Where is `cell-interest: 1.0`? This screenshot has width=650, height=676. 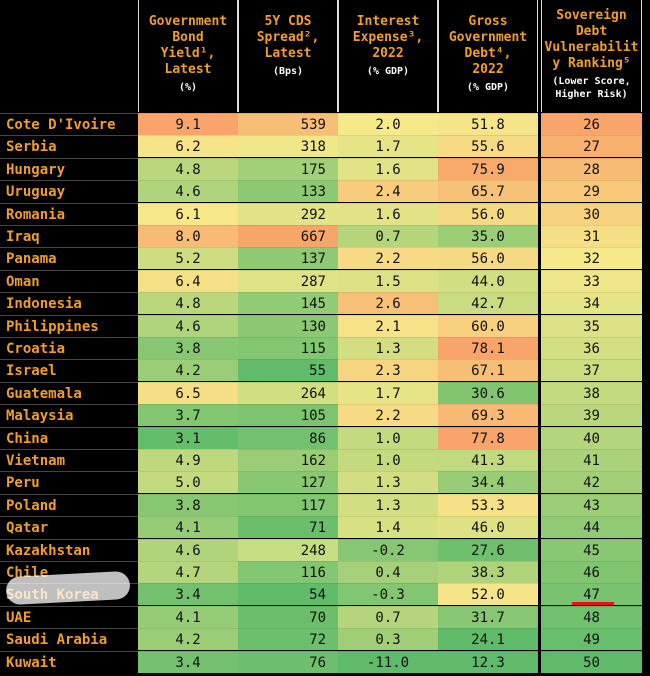
cell-interest: 1.0 is located at coordinates (388, 437).